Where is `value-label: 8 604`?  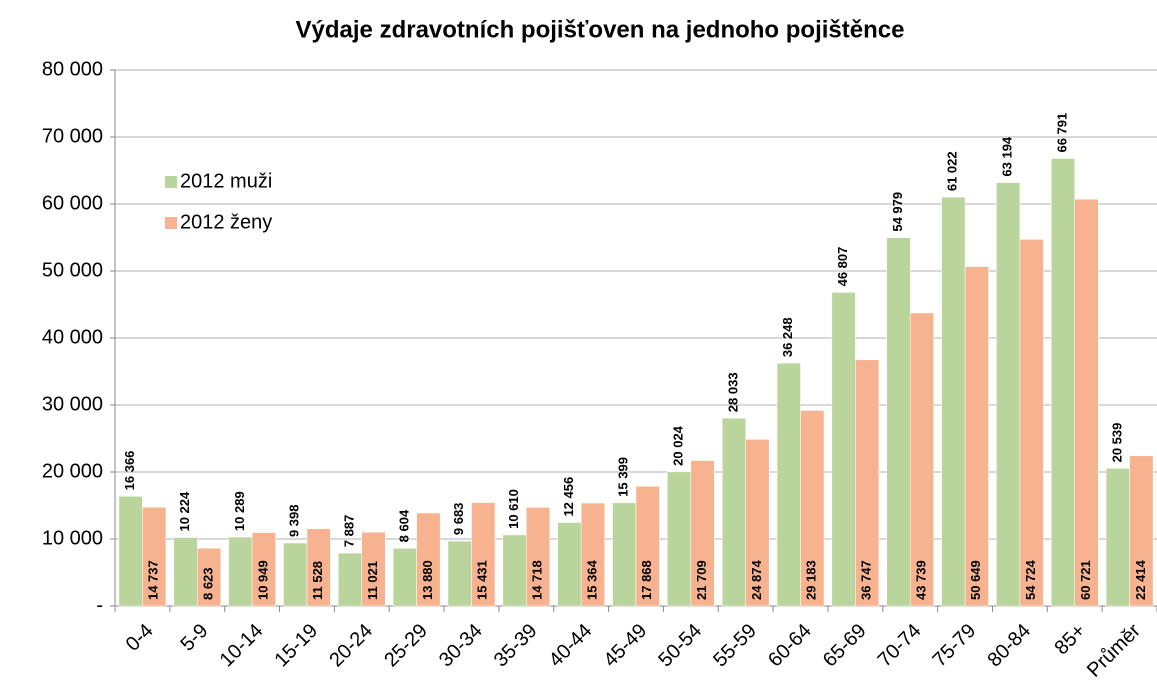 value-label: 8 604 is located at coordinates (403, 525).